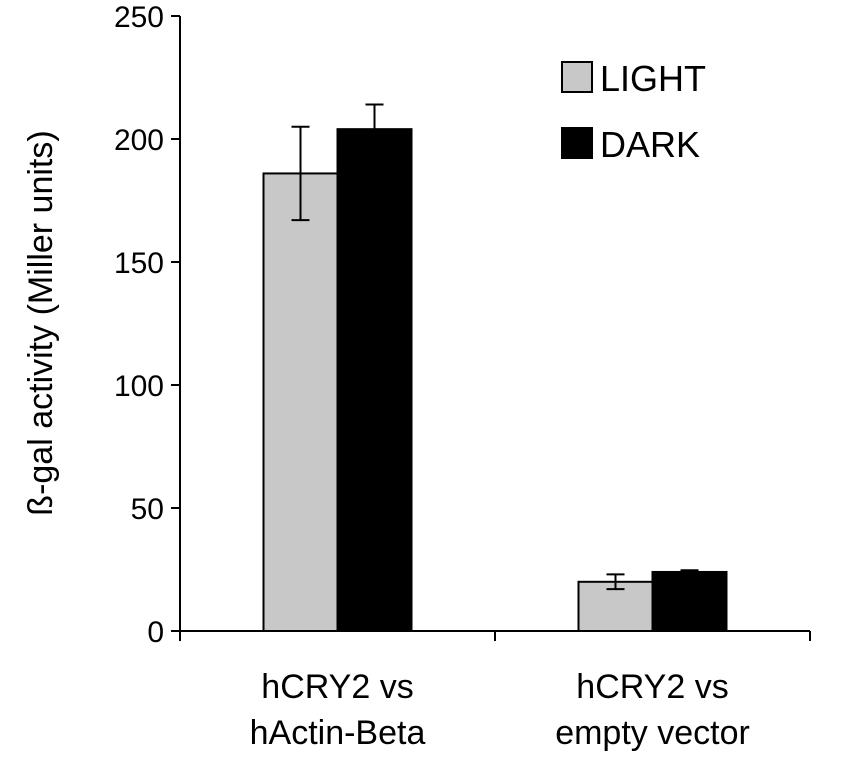  Describe the element at coordinates (653, 78) in the screenshot. I see `legend-label: LIGHT` at that location.